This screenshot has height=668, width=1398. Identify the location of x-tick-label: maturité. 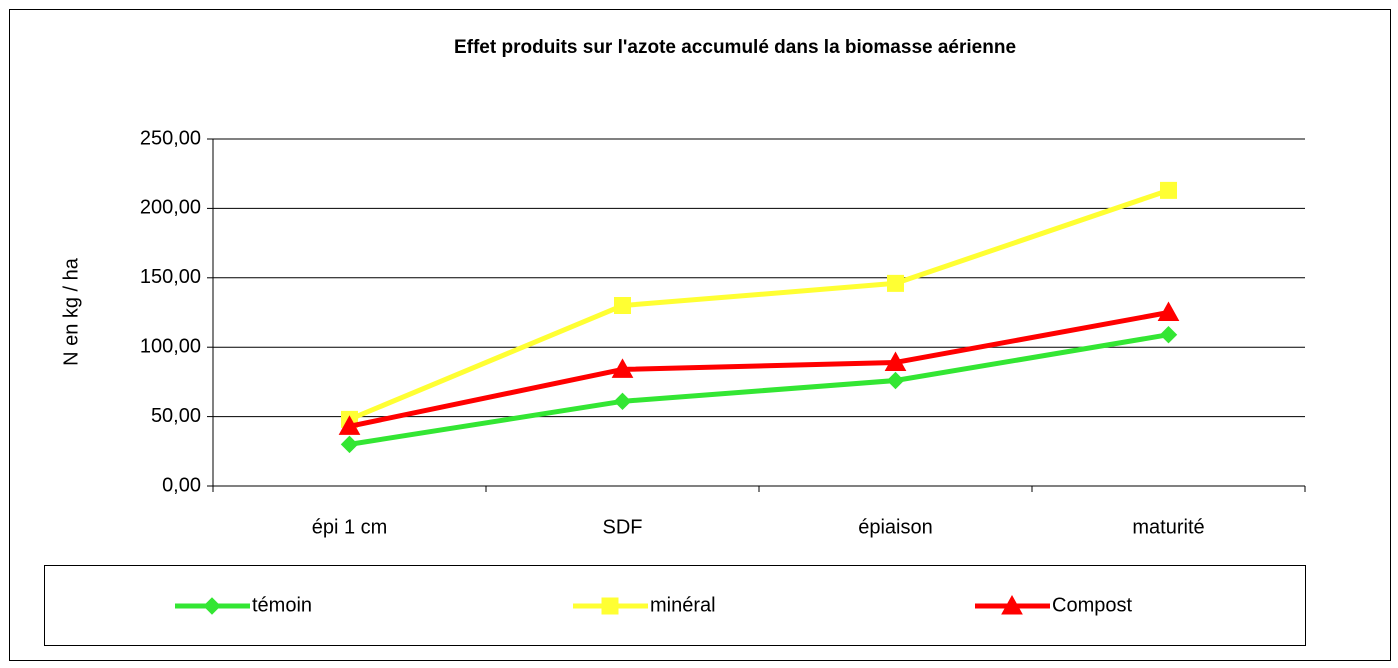
(1168, 527).